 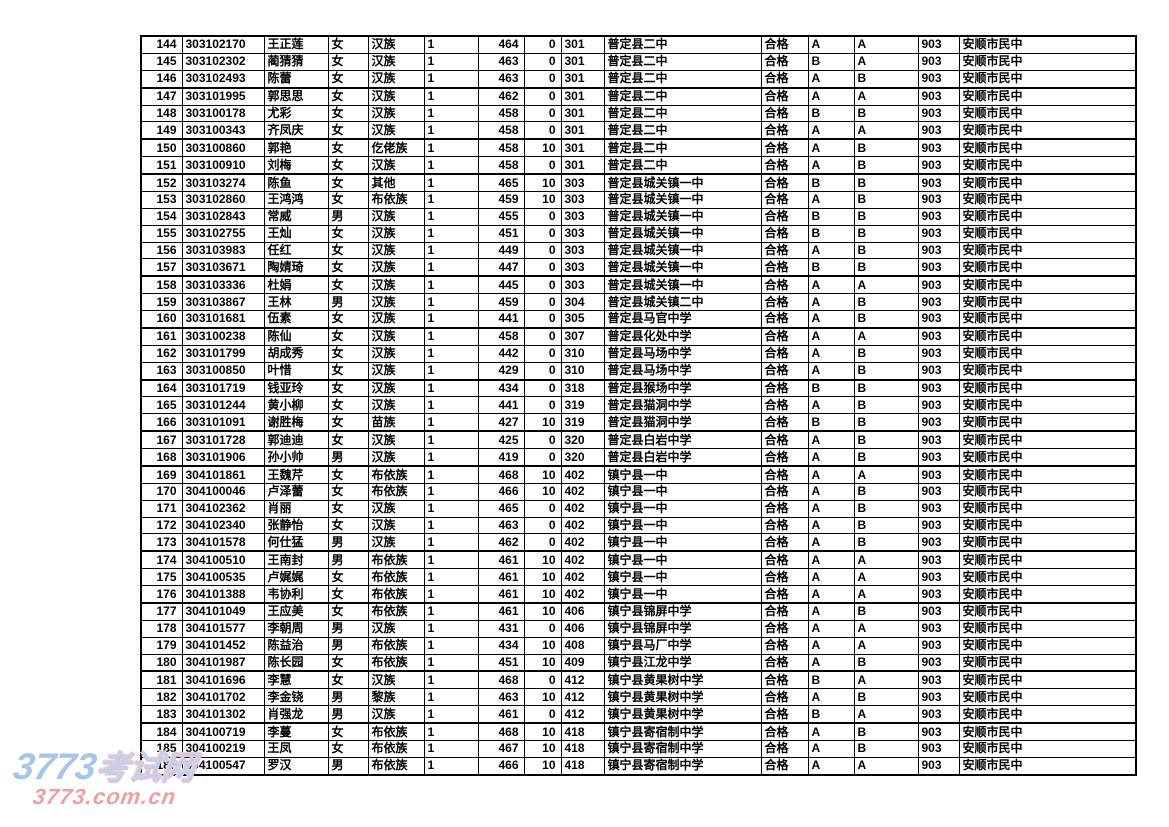 I want to click on table-cell: 韦协利, so click(x=296, y=595).